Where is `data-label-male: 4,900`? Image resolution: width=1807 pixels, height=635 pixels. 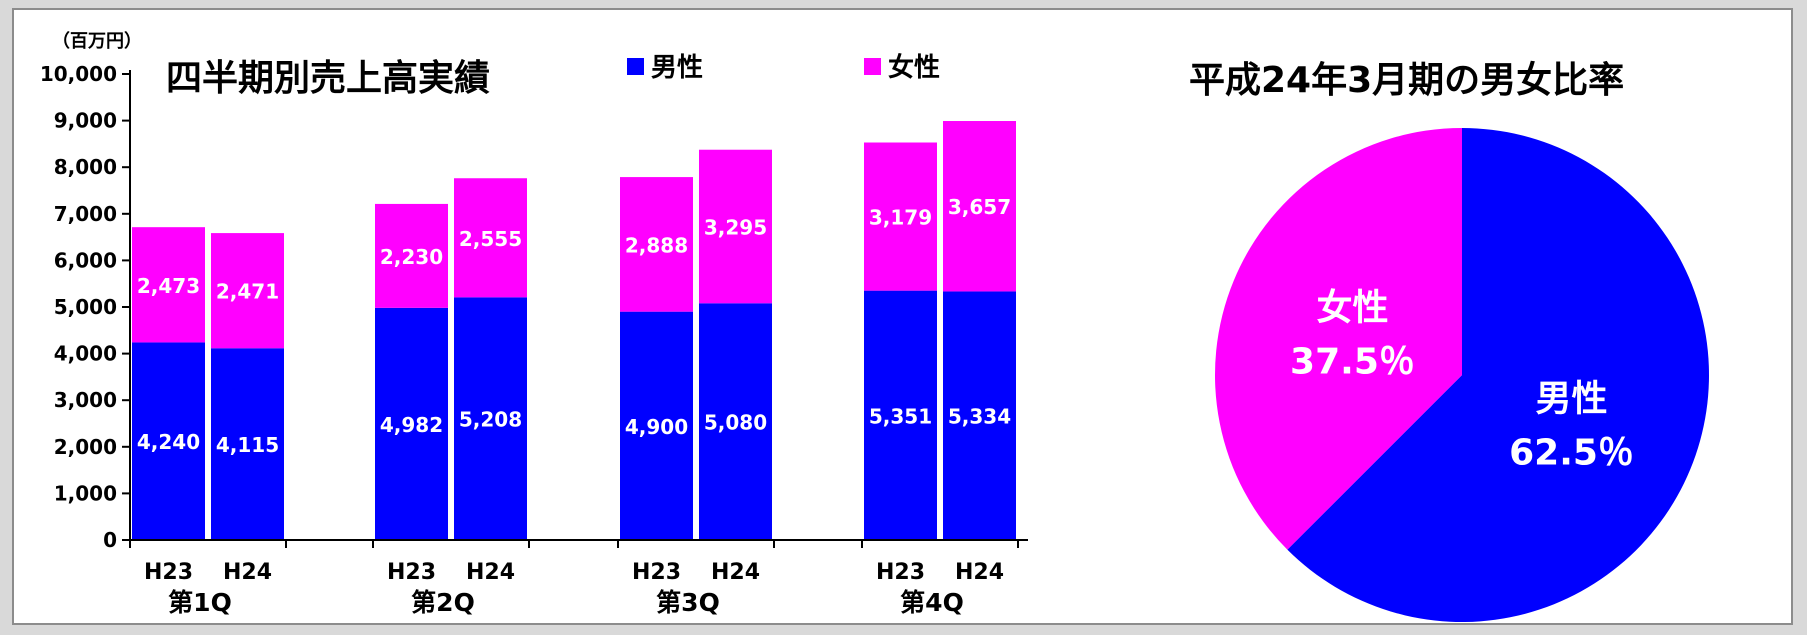 data-label-male: 4,900 is located at coordinates (656, 427).